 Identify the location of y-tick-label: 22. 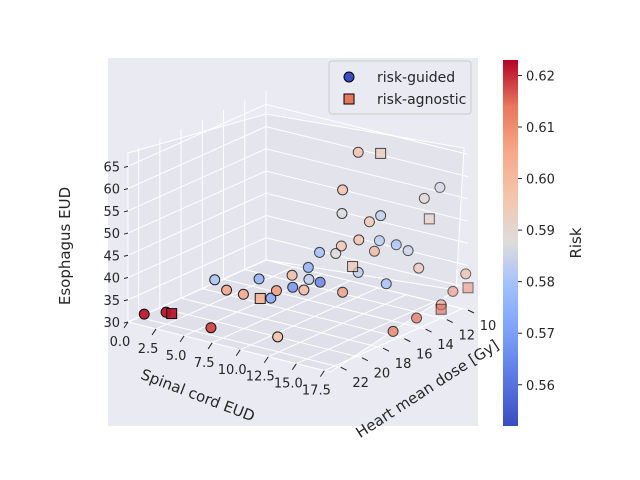
(360, 383).